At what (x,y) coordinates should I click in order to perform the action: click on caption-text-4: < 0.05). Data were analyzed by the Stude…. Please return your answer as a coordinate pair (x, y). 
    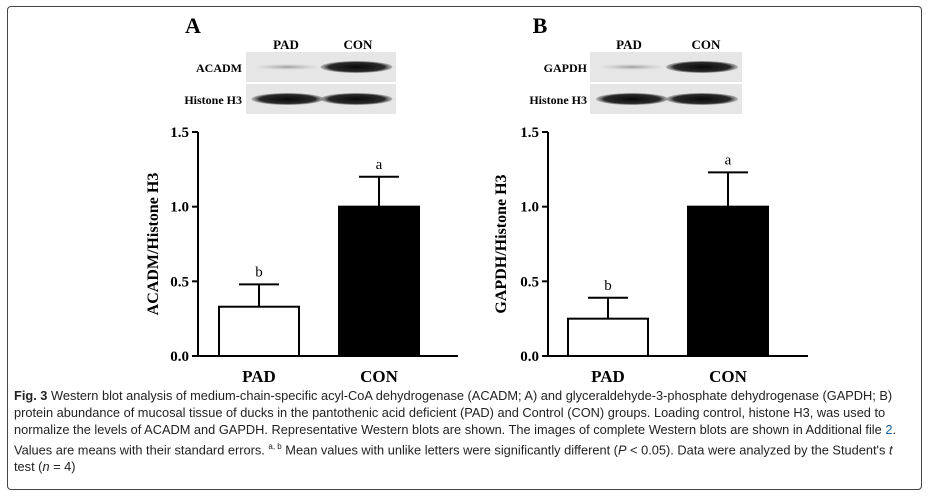
    Looking at the image, I should click on (757, 450).